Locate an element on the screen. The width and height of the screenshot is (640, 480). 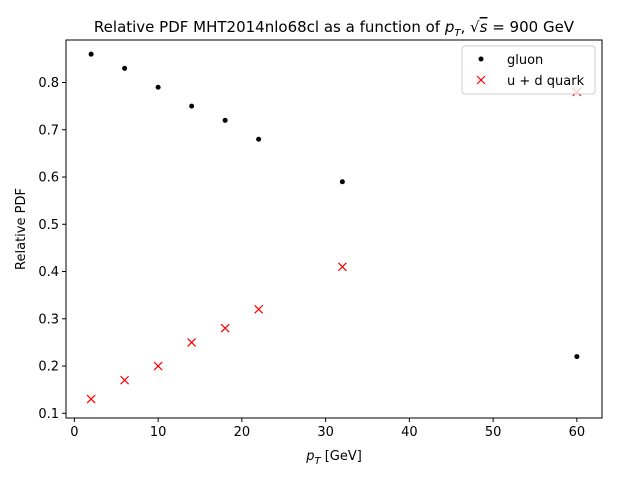
x-tick-label: 20 is located at coordinates (242, 432).